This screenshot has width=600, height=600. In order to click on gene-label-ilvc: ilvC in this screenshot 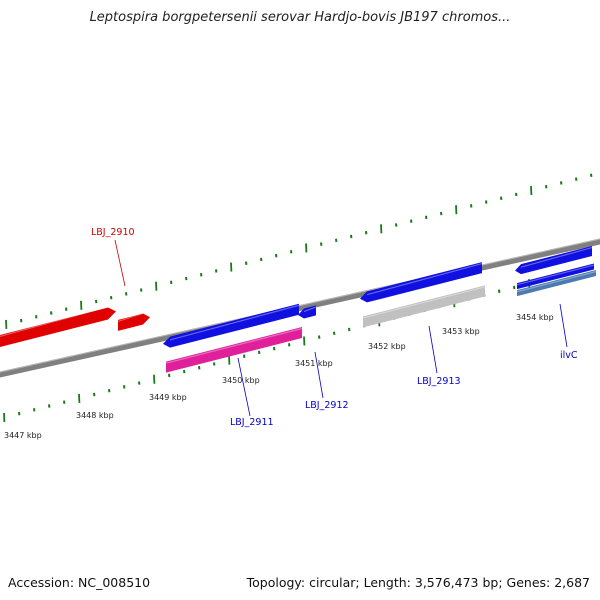, I will do `click(569, 355)`.